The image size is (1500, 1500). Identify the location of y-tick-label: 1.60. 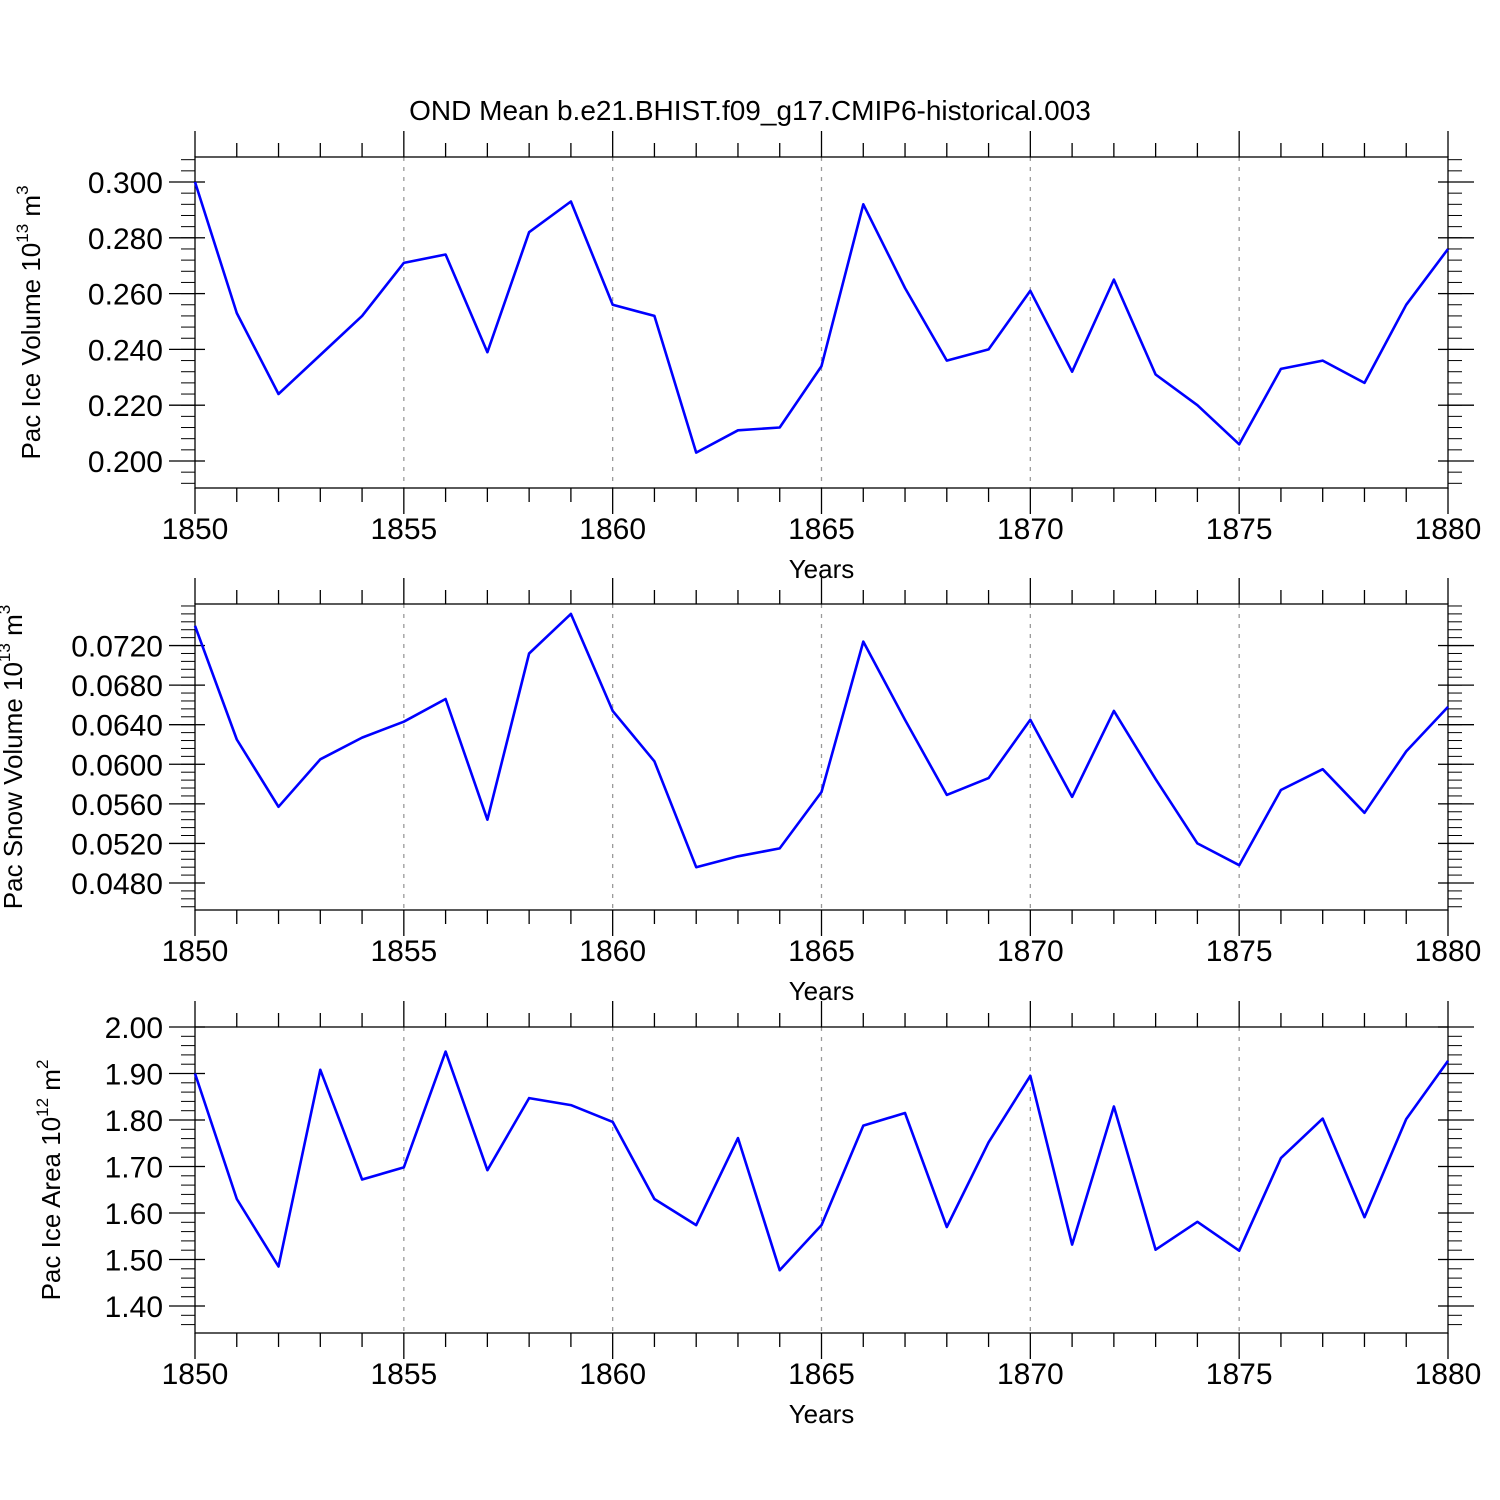
(134, 1214).